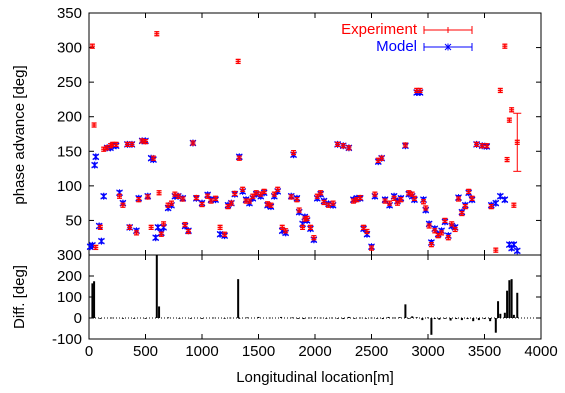 The height and width of the screenshot is (393, 565). I want to click on legend: Experiment Model, so click(407, 38).